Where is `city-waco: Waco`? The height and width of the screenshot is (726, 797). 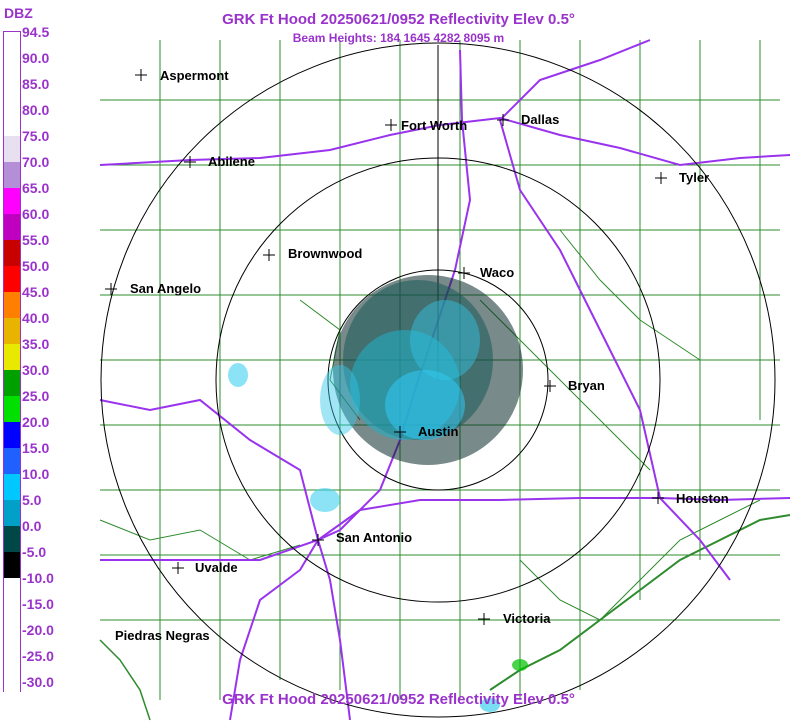 city-waco: Waco is located at coordinates (486, 272).